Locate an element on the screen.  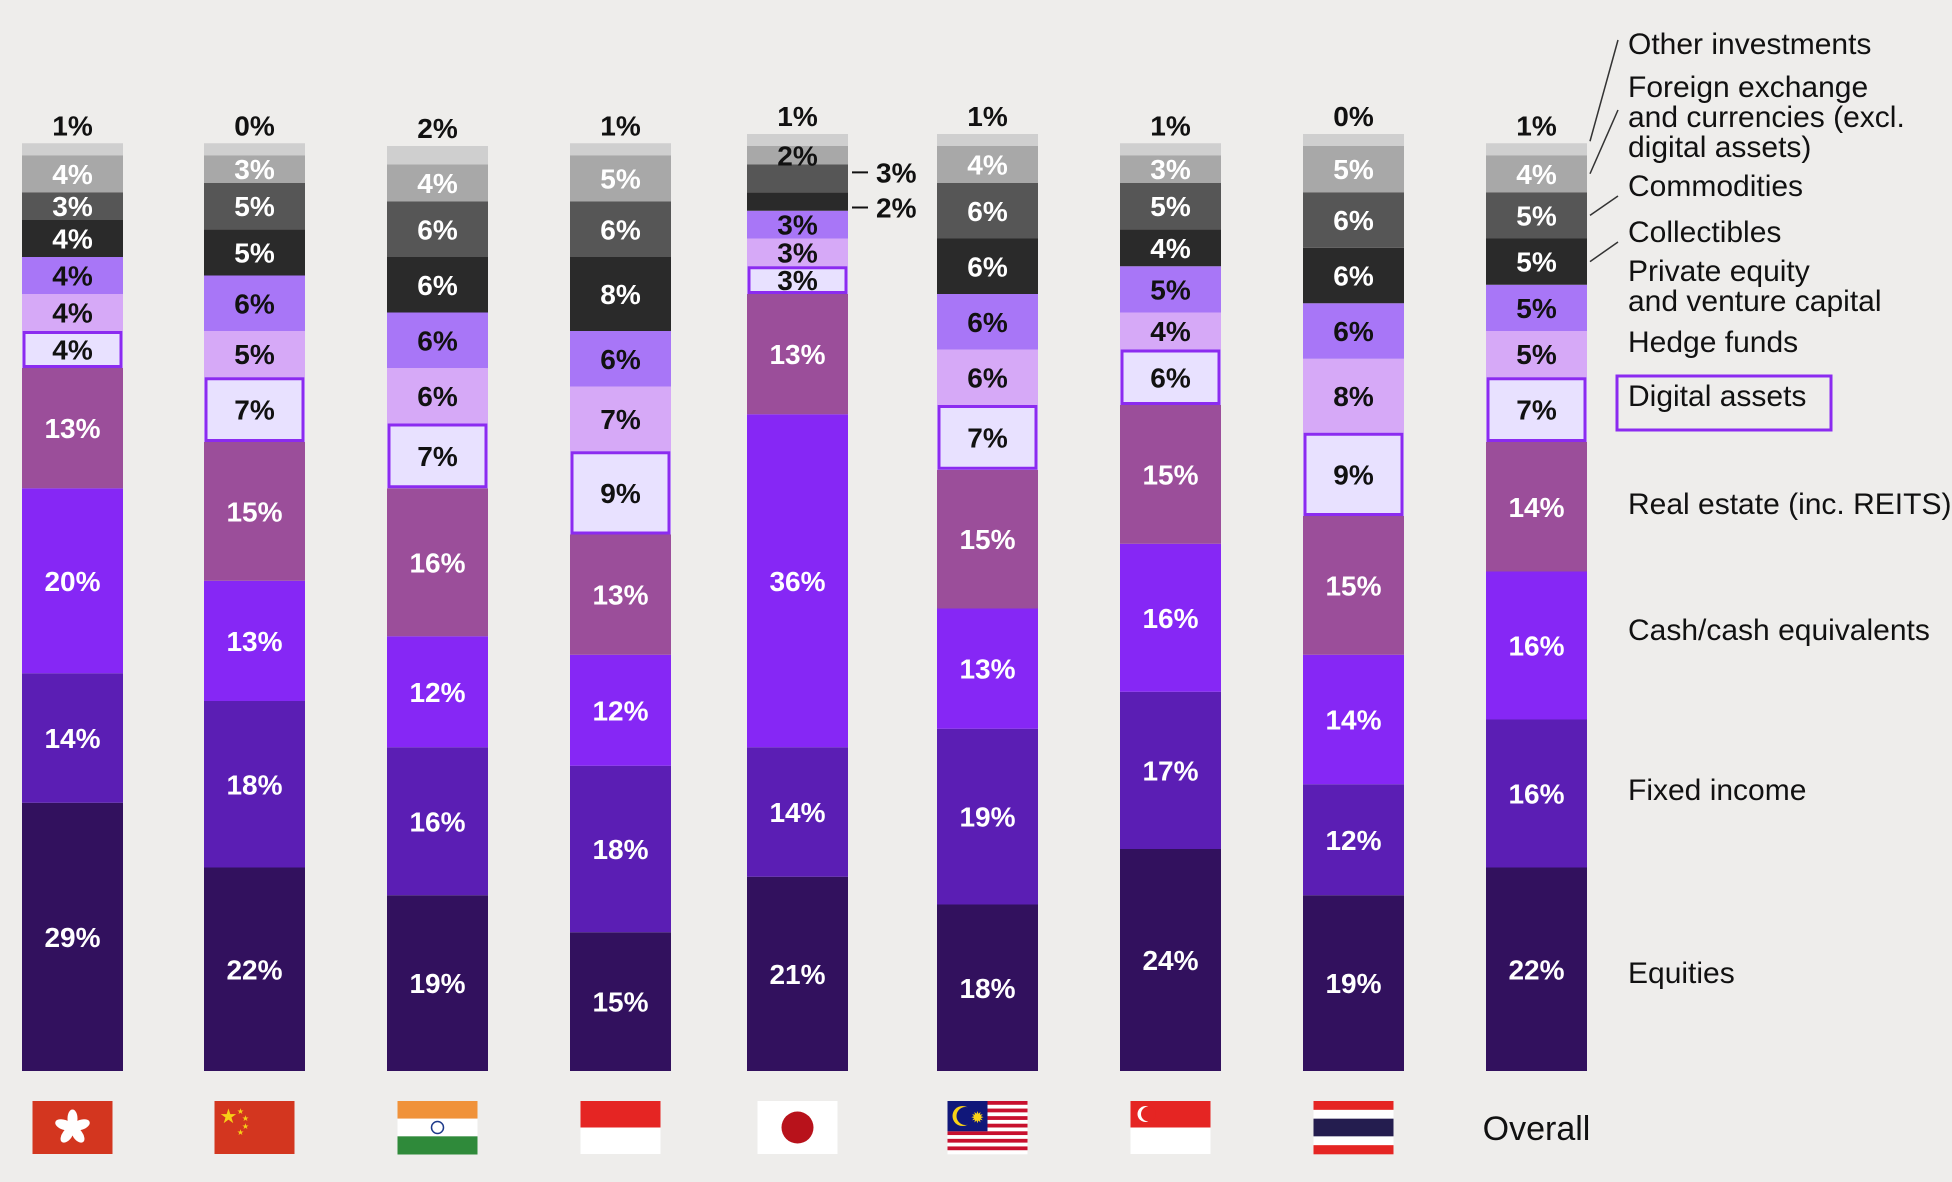
data-label: 12% is located at coordinates (1353, 840).